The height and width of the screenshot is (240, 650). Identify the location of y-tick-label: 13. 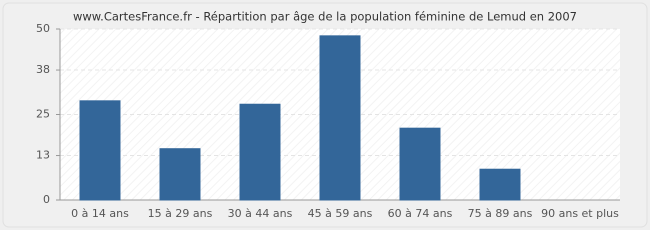
(43, 155).